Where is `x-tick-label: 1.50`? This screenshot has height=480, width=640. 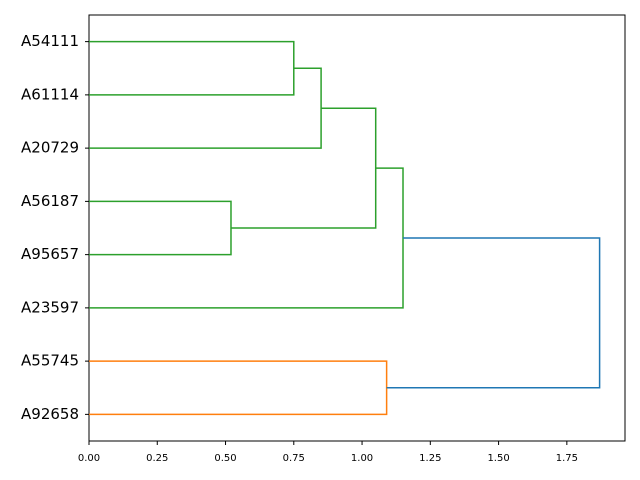 x-tick-label: 1.50 is located at coordinates (498, 458).